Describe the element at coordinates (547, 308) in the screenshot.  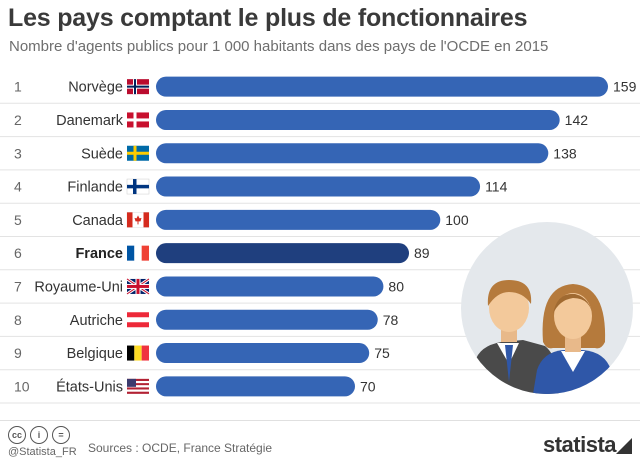
I see `civil-servants-icon` at that location.